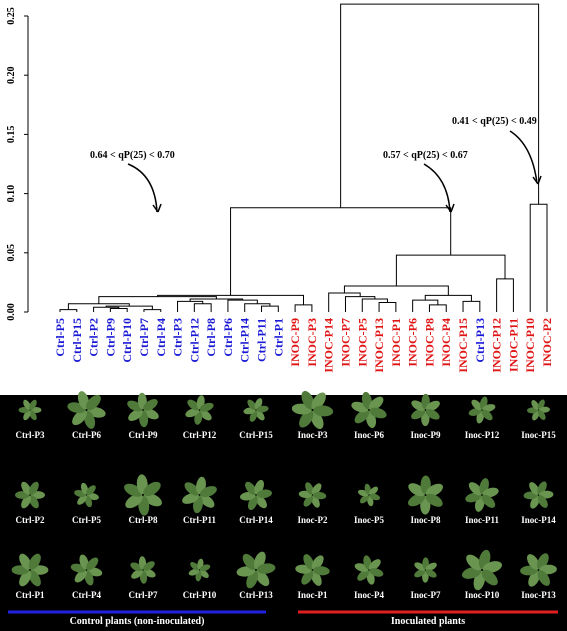 This screenshot has height=631, width=567. What do you see at coordinates (482, 435) in the screenshot?
I see `photo-label: Inoc-P12` at bounding box center [482, 435].